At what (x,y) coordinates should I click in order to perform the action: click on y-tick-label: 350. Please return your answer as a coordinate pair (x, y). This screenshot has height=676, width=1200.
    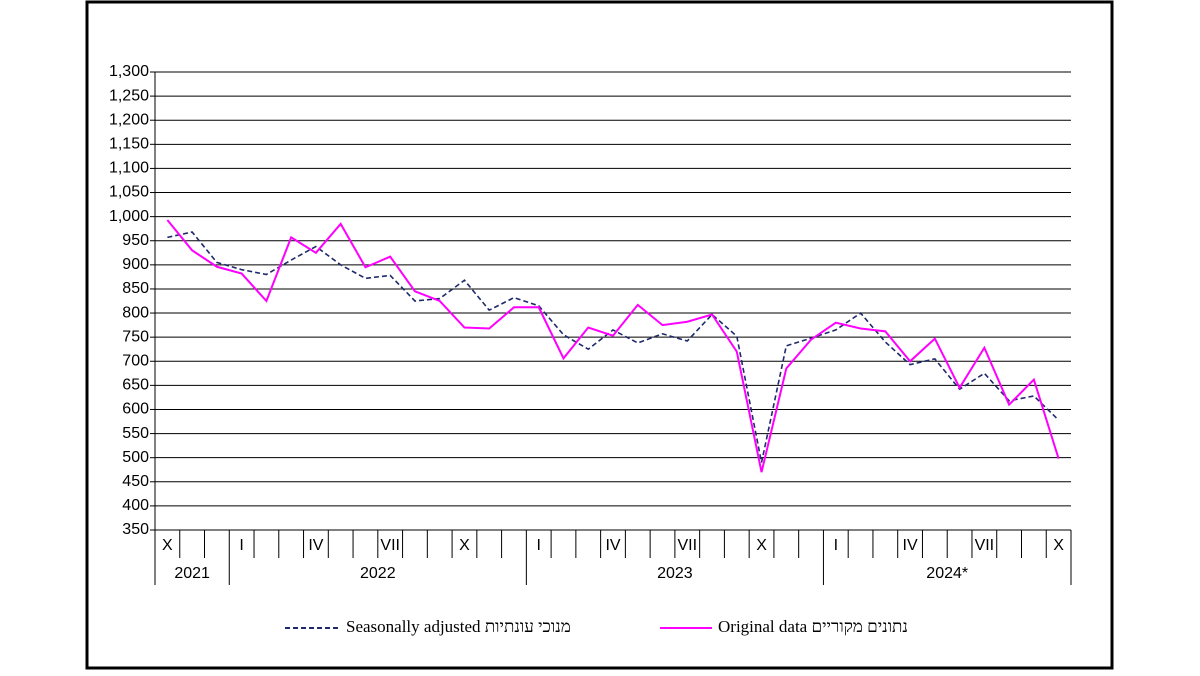
    Looking at the image, I should click on (135, 529).